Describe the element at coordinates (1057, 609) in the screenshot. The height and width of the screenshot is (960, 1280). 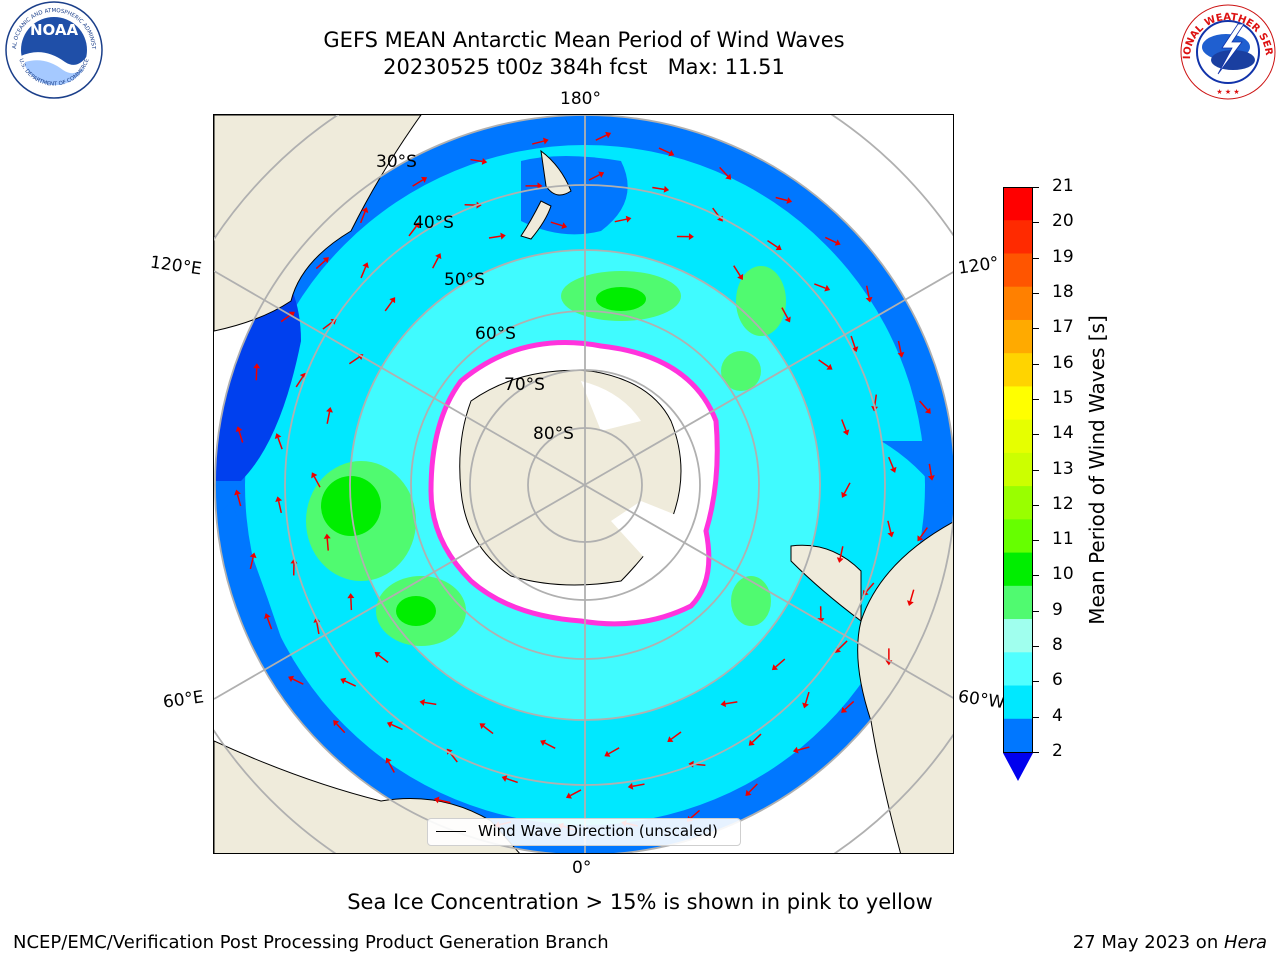
I see `colorbar-tick-label: 9` at that location.